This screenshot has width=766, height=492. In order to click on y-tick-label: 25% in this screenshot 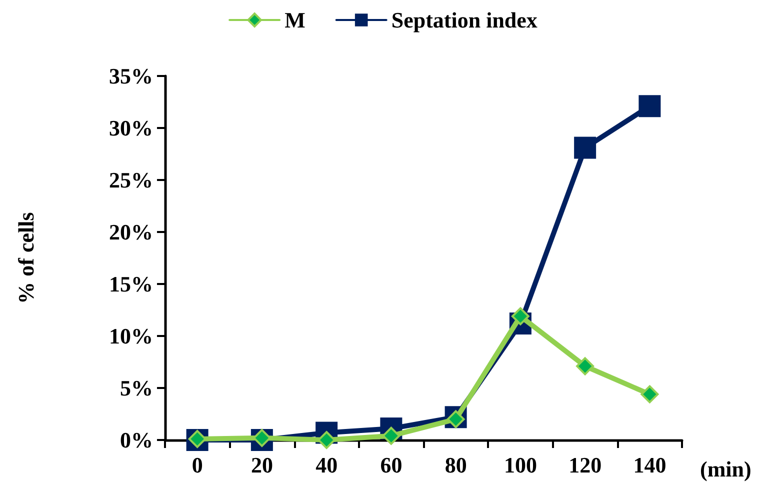, I will do `click(131, 180)`.